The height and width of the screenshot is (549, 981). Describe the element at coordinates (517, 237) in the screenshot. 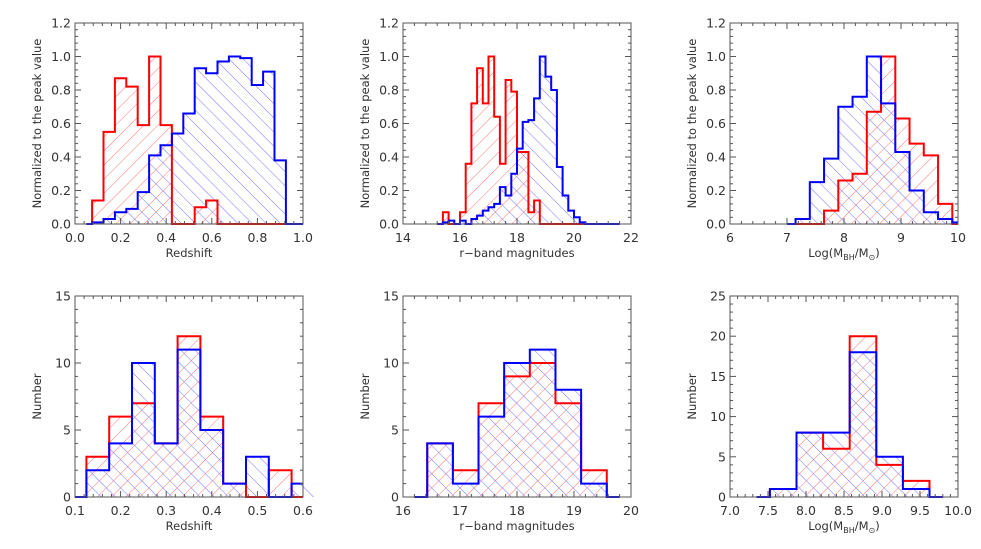

I see `x-tick-label: 18` at that location.